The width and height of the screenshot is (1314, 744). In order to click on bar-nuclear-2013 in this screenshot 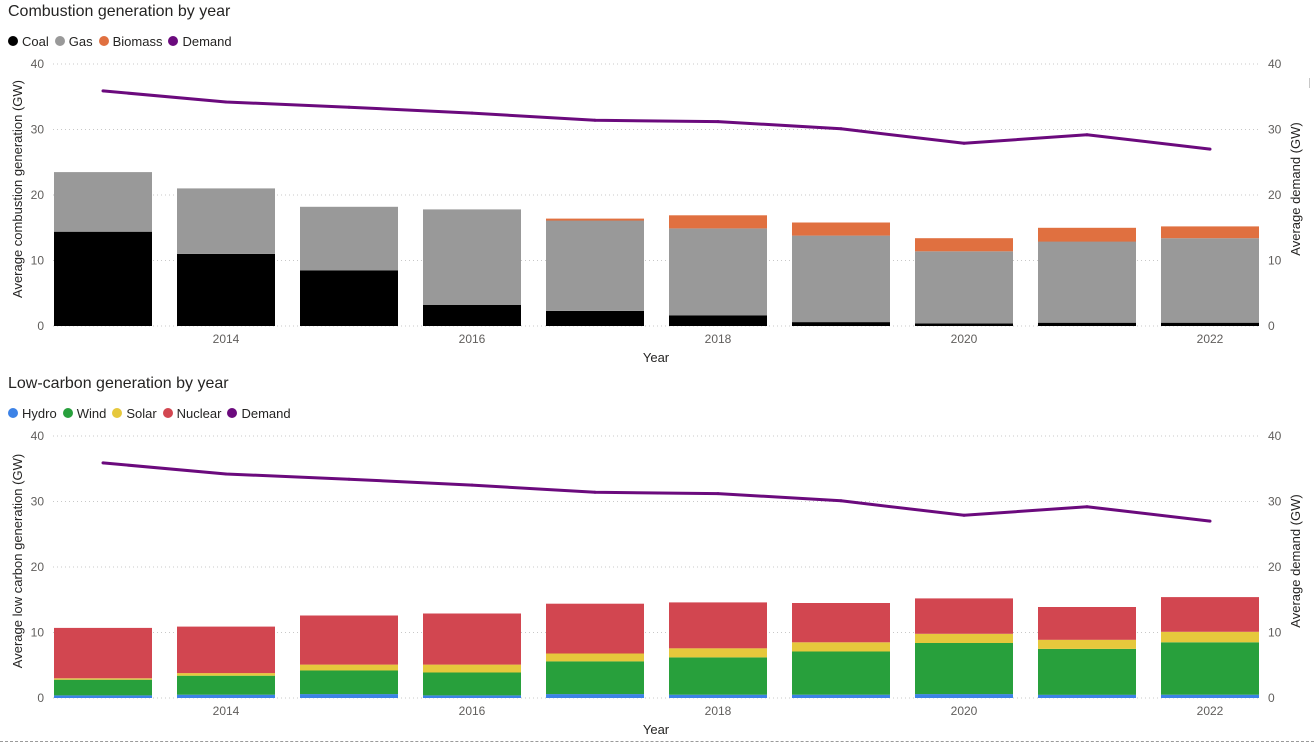, I will do `click(103, 653)`.